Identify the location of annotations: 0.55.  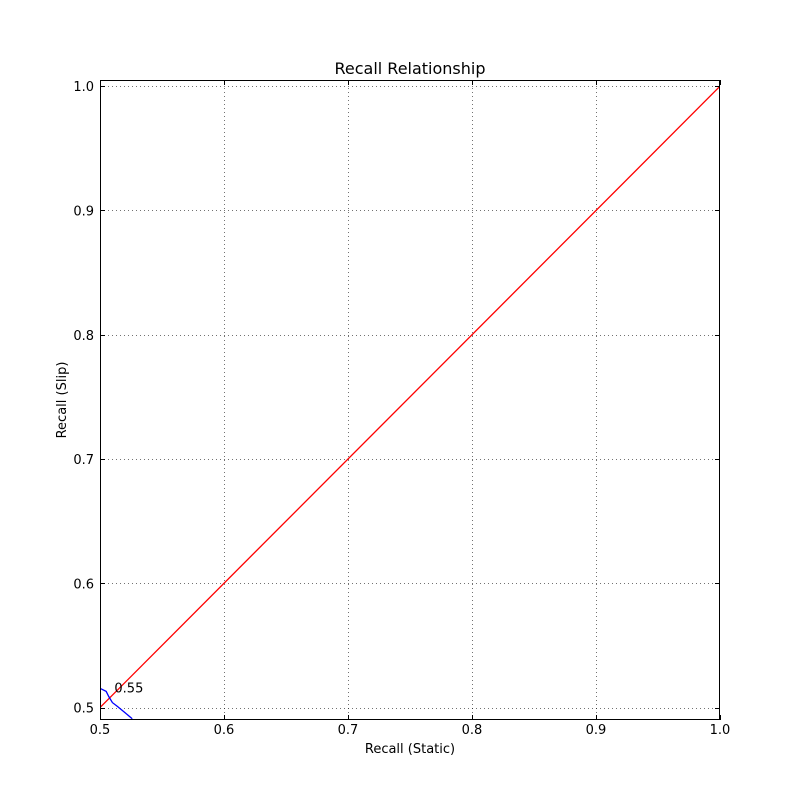
(128, 689).